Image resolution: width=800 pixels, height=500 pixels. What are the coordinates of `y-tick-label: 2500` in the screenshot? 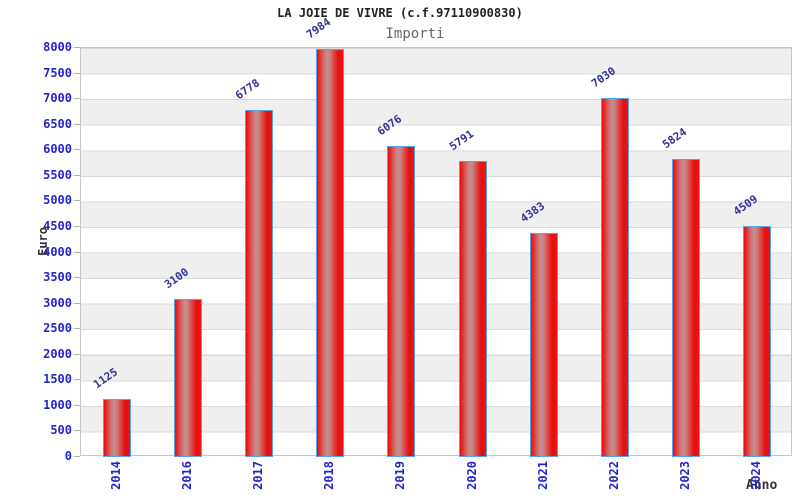 It's located at (57, 328).